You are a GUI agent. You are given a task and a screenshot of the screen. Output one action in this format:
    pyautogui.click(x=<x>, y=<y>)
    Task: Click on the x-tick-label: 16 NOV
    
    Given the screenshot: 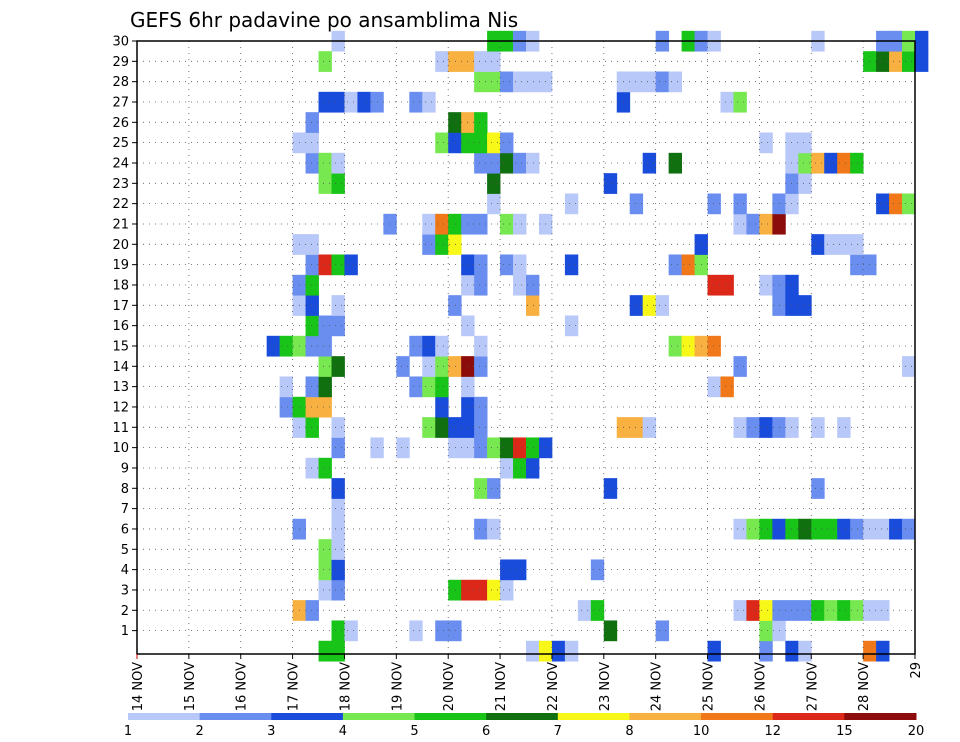 What is the action you would take?
    pyautogui.click(x=242, y=686)
    